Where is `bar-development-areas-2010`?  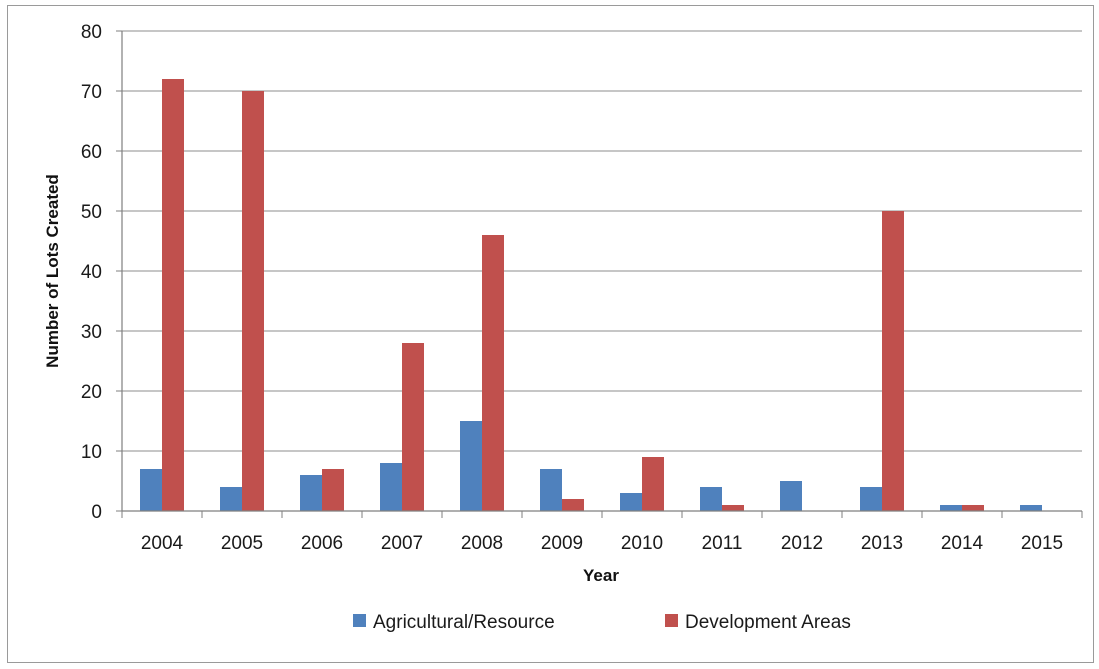 bar-development-areas-2010 is located at coordinates (653, 484).